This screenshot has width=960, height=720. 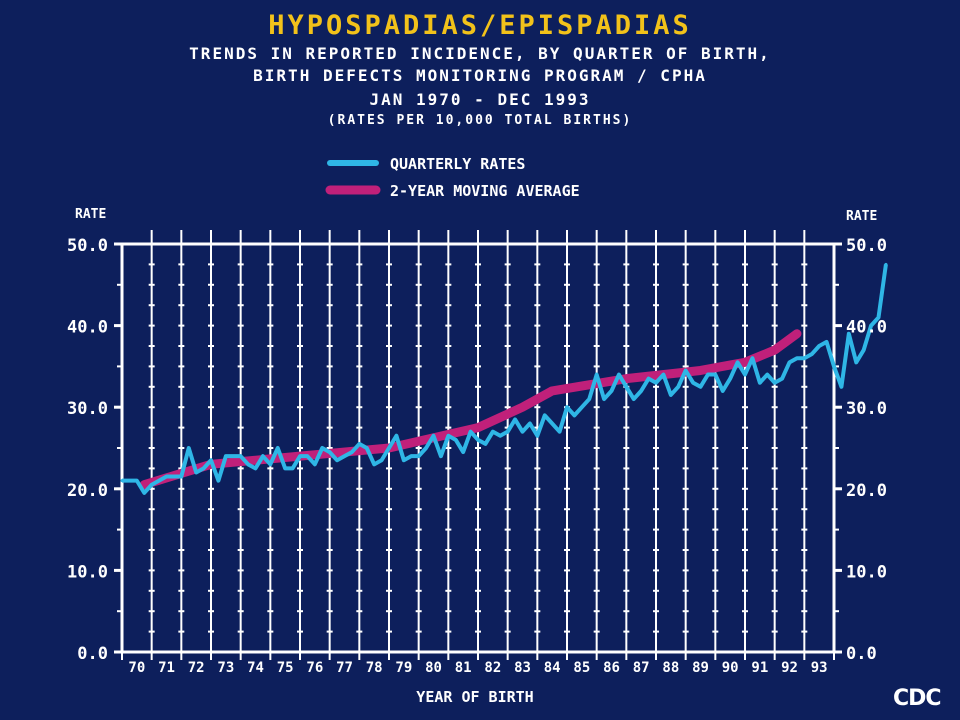 What do you see at coordinates (87, 328) in the screenshot?
I see `y-tick-label-left: 40.0` at bounding box center [87, 328].